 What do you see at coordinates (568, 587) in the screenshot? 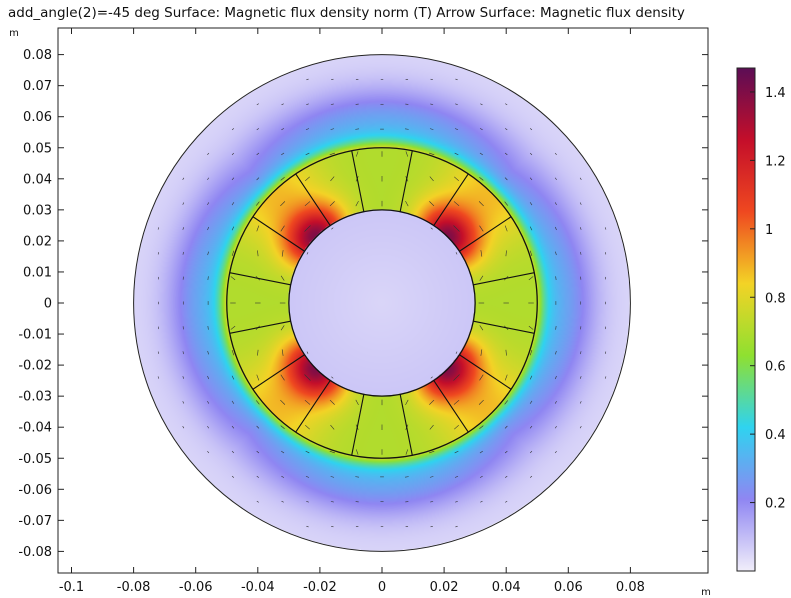
I see `x-tick-label: 0.06` at bounding box center [568, 587].